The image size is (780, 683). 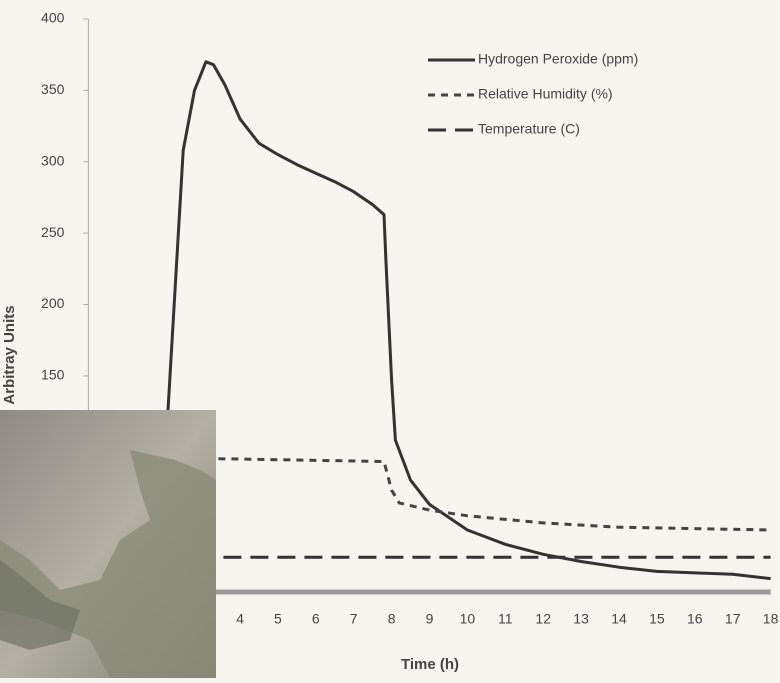 What do you see at coordinates (430, 664) in the screenshot?
I see `x-axis-label: Time (h)` at bounding box center [430, 664].